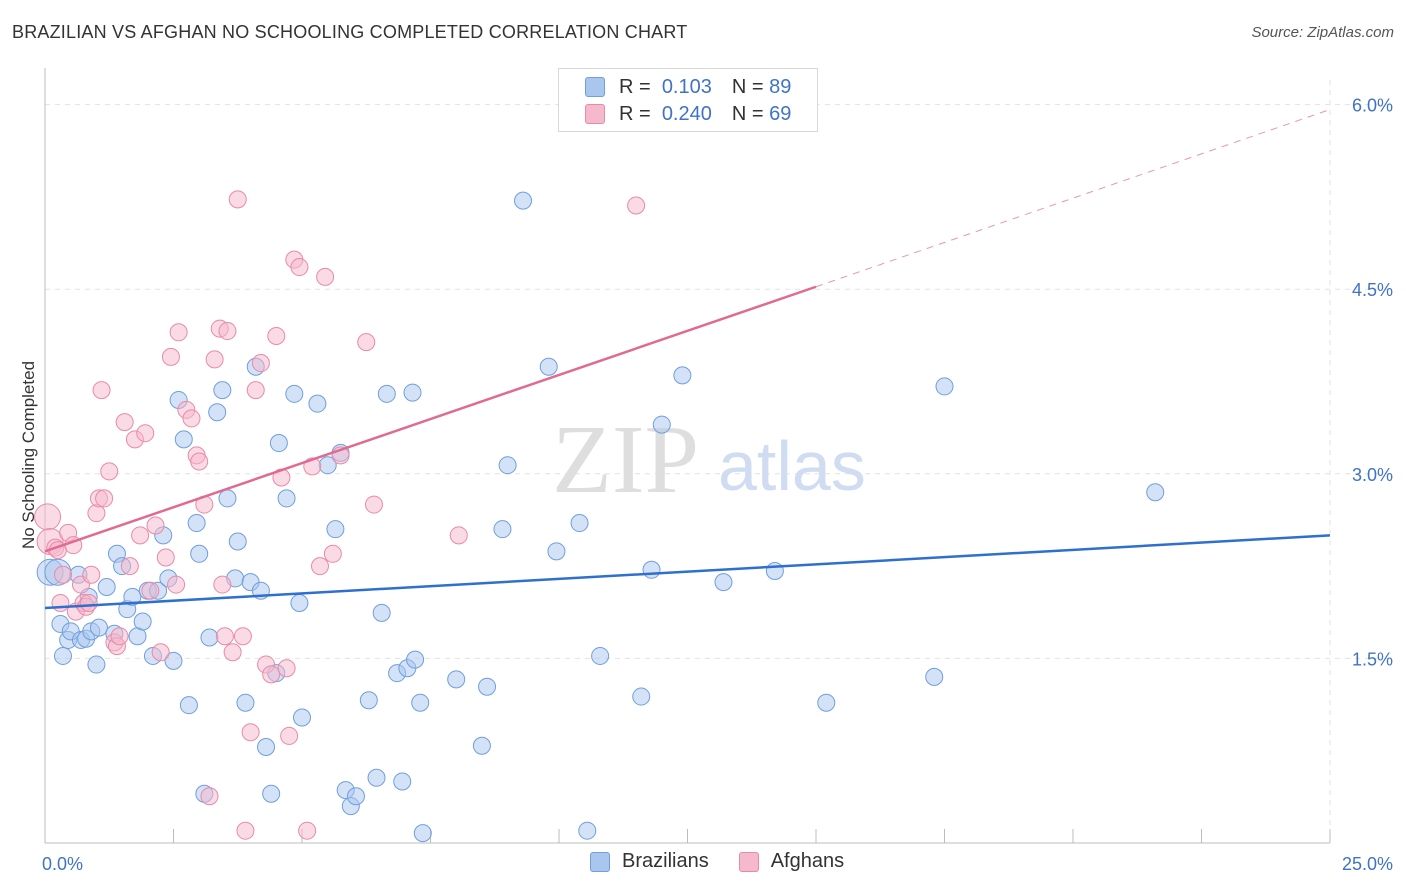 This screenshot has width=1406, height=892. Describe the element at coordinates (717, 861) in the screenshot. I see `series-legend: Brazilians Afghans` at that location.